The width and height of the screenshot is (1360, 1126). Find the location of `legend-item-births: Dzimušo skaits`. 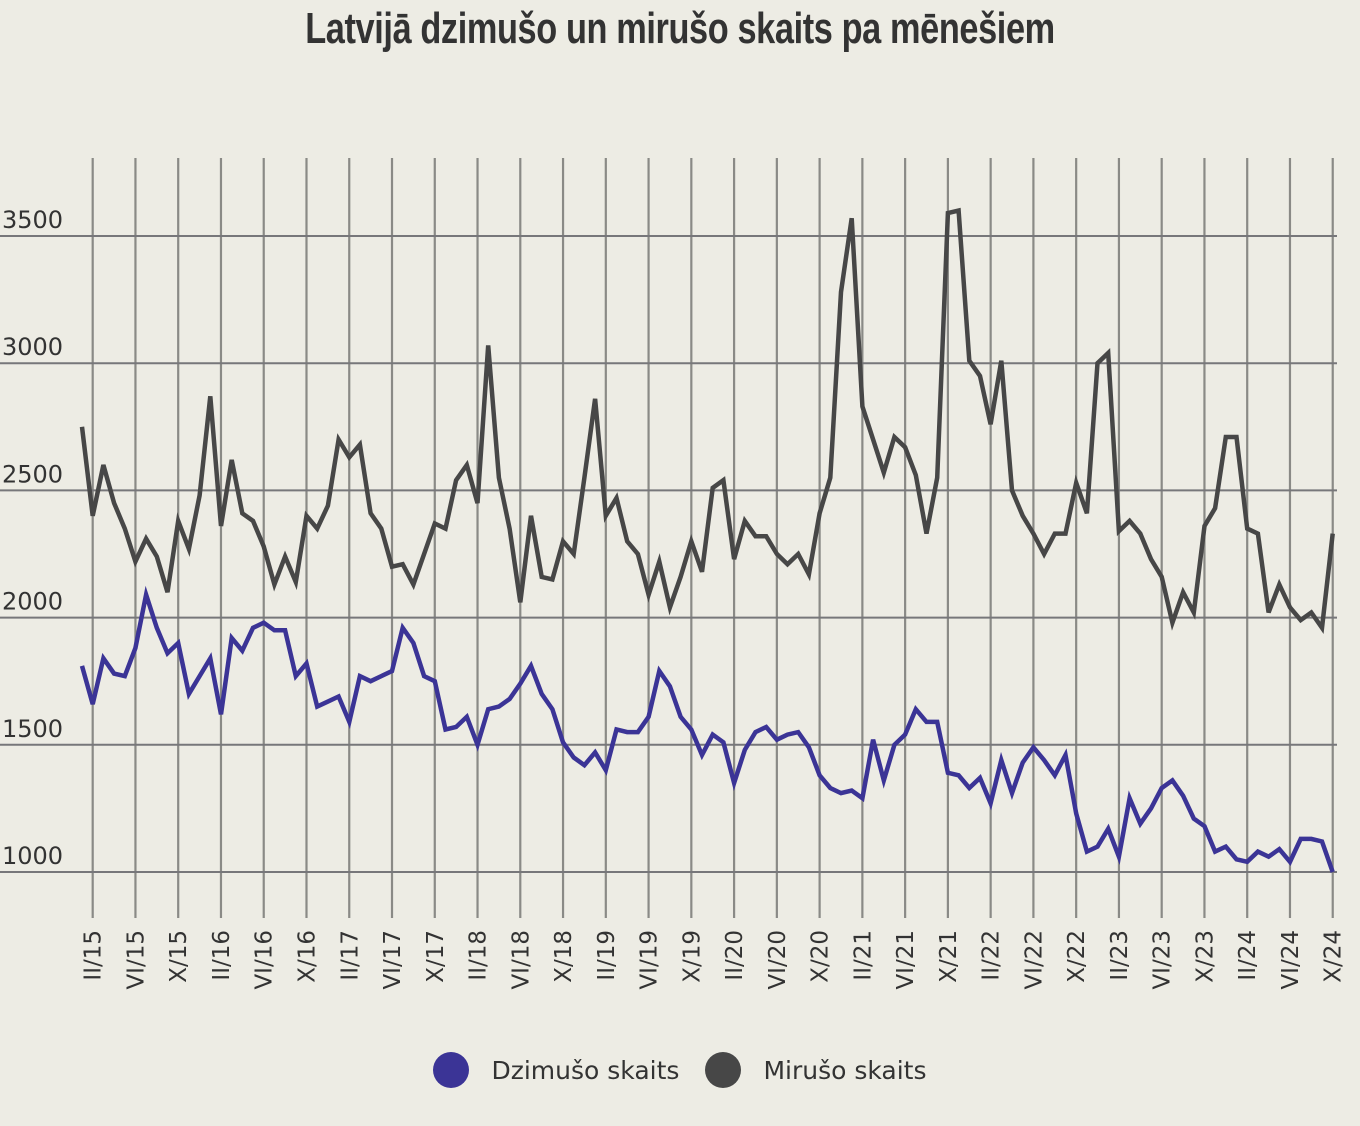

legend-item-births: Dzimušo skaits is located at coordinates (556, 1070).